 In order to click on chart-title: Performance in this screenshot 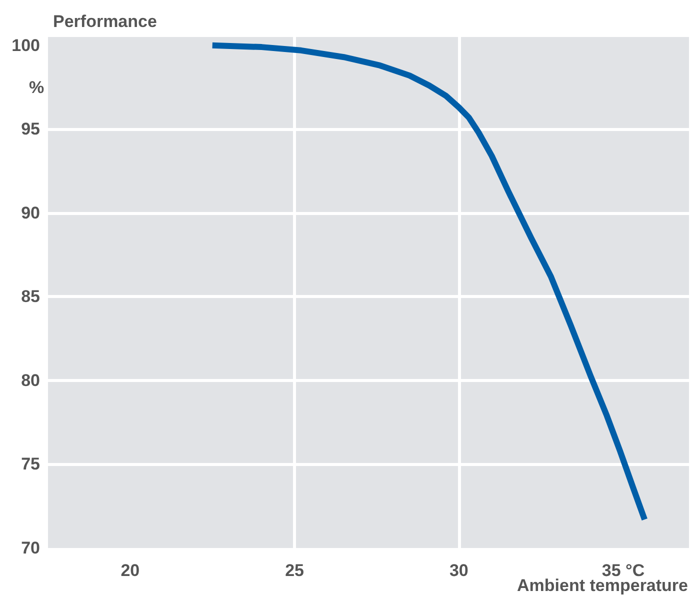, I will do `click(105, 21)`.